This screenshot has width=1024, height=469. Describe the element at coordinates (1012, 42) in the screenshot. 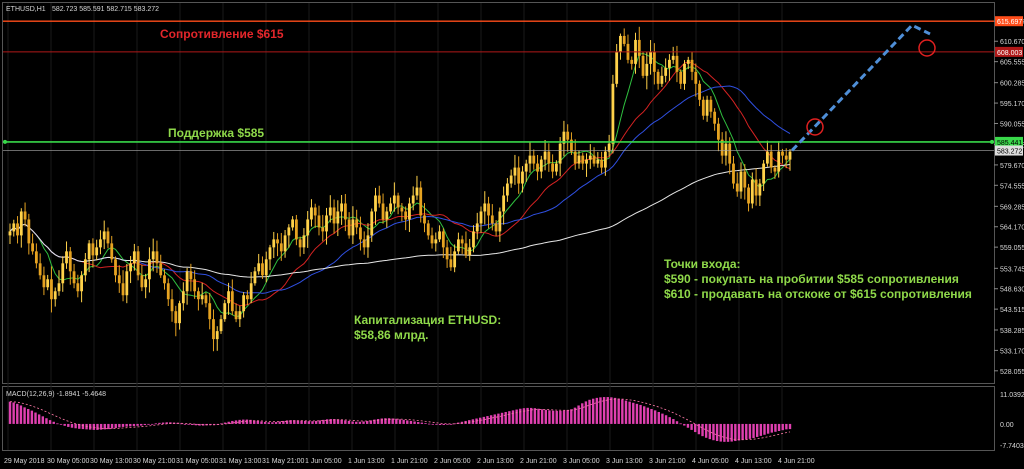

I see `price-tick-label: 610.670` at that location.